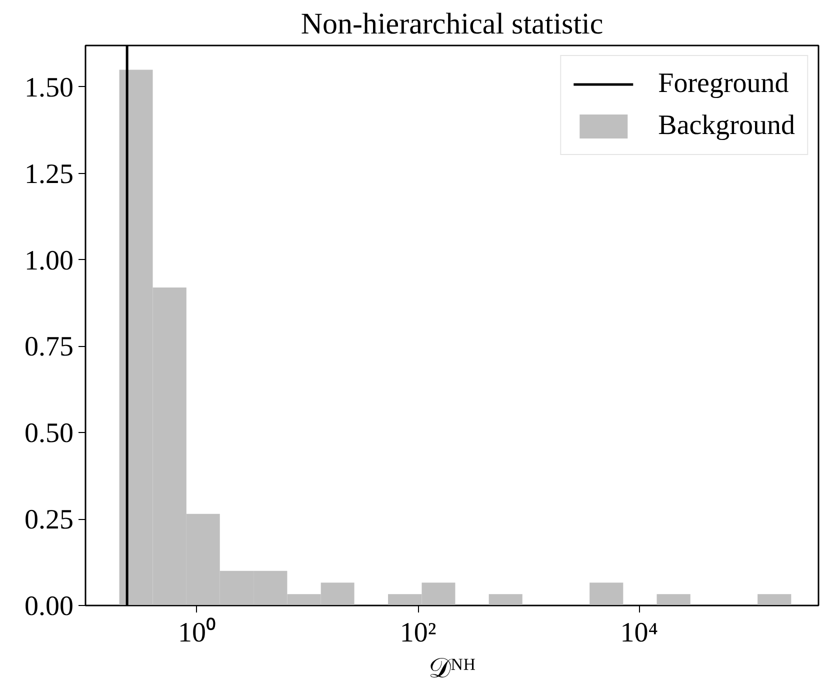 This screenshot has width=823, height=687. What do you see at coordinates (197, 633) in the screenshot?
I see `x-tick-label: 10⁰` at bounding box center [197, 633].